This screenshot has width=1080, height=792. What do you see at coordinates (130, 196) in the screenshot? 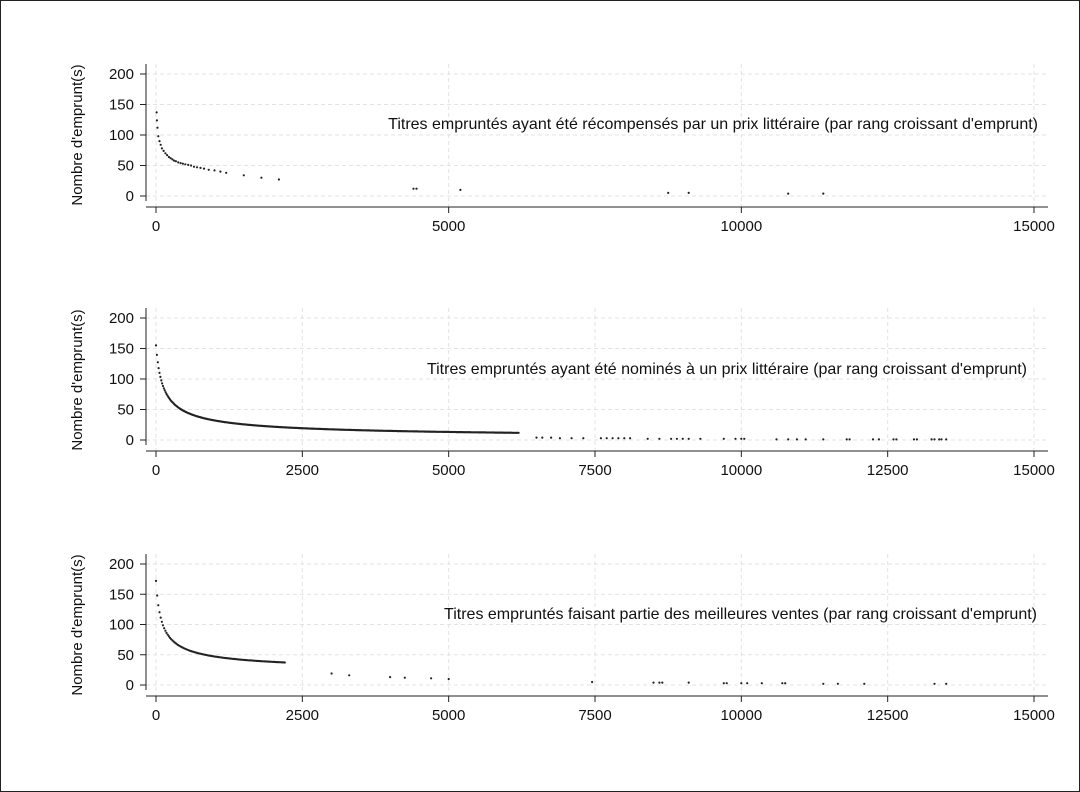
I see `y-tick-label: 0` at bounding box center [130, 196].